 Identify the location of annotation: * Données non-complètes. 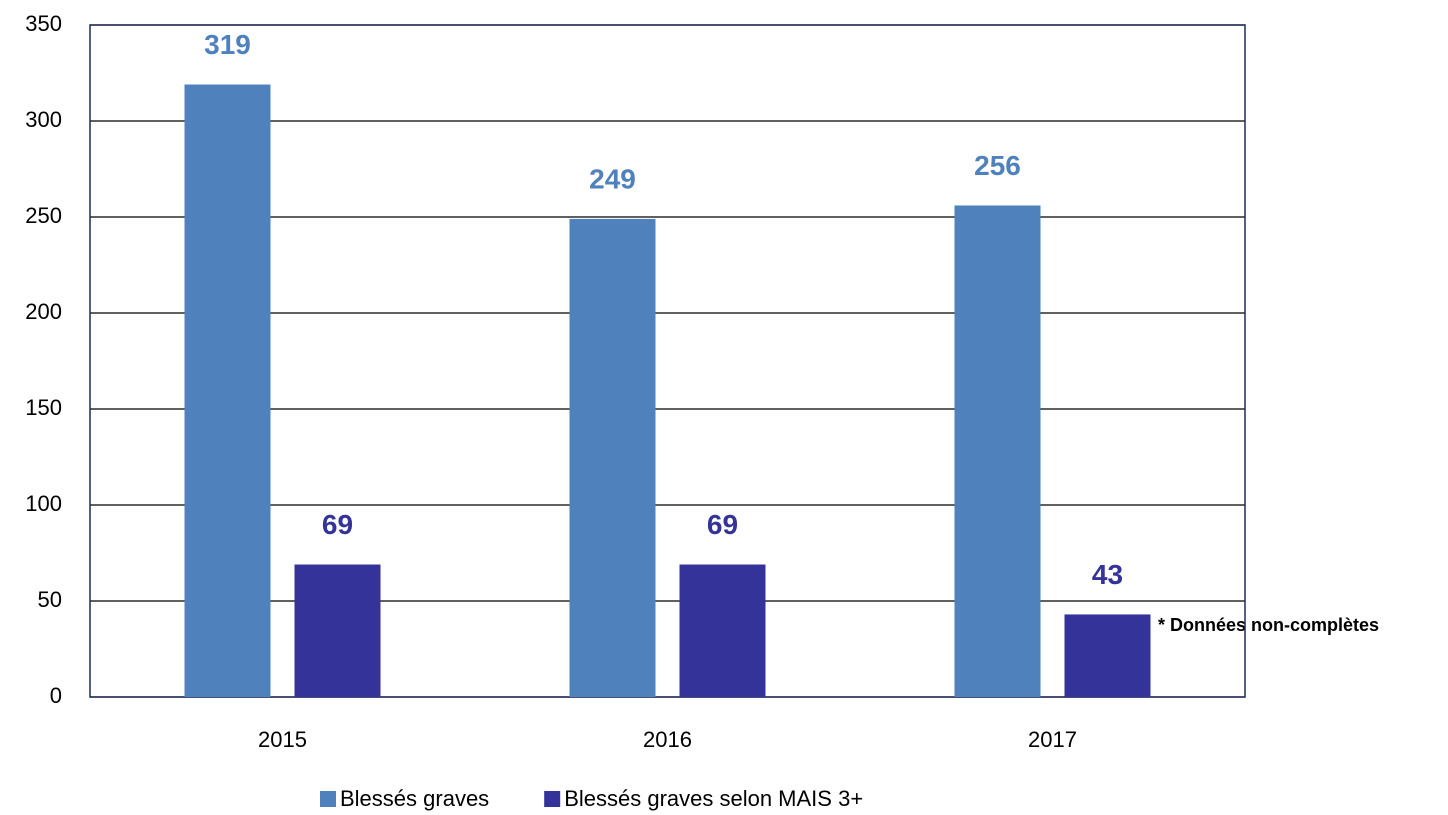
(1268, 625).